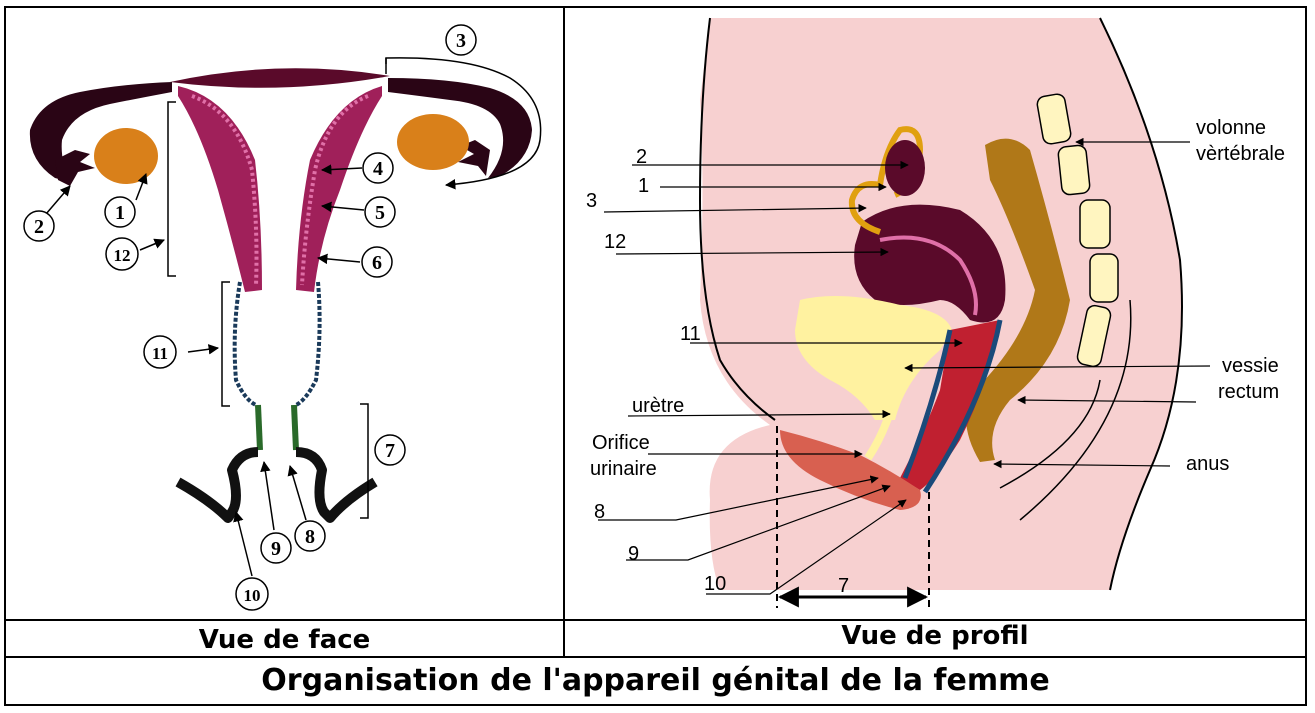 This screenshot has height=713, width=1315. Describe the element at coordinates (737, 219) in the screenshot. I see `body-outline-front` at that location.